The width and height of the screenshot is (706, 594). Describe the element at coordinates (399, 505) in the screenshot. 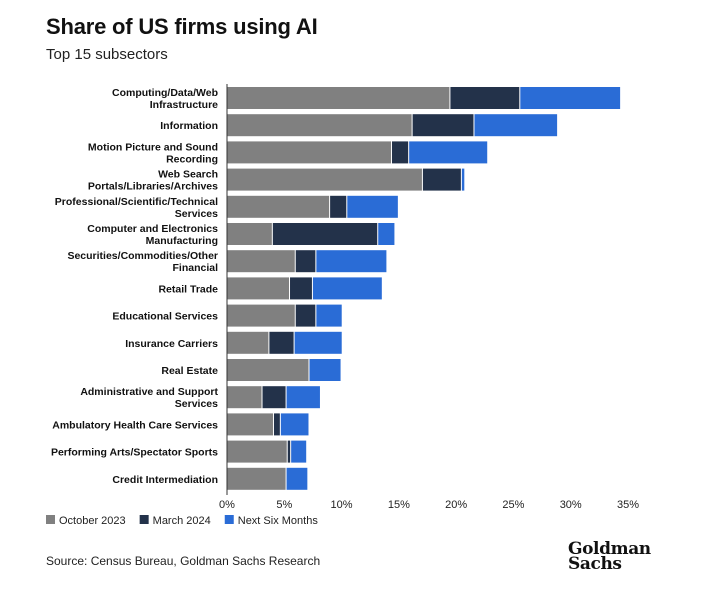

I see `x-tick-label: 15%` at that location.